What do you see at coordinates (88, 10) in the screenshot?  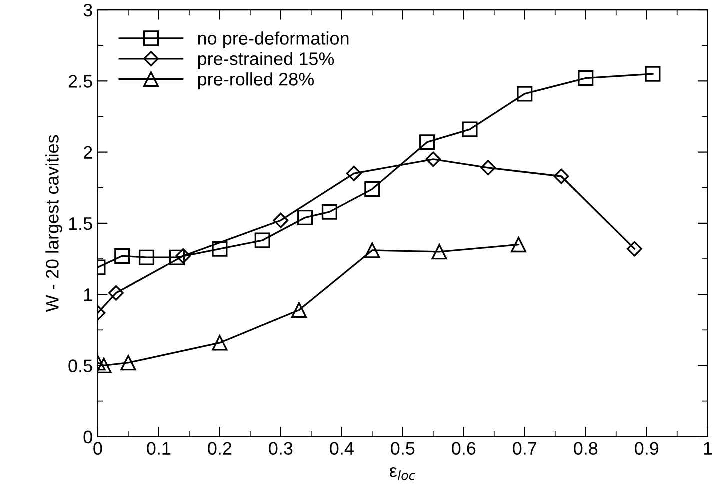 I see `y-tick-label: 3` at bounding box center [88, 10].